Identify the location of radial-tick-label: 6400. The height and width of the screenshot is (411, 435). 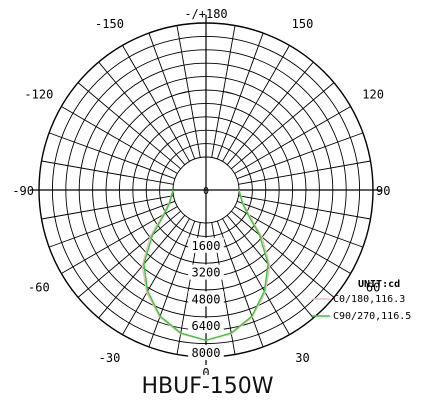
(206, 326).